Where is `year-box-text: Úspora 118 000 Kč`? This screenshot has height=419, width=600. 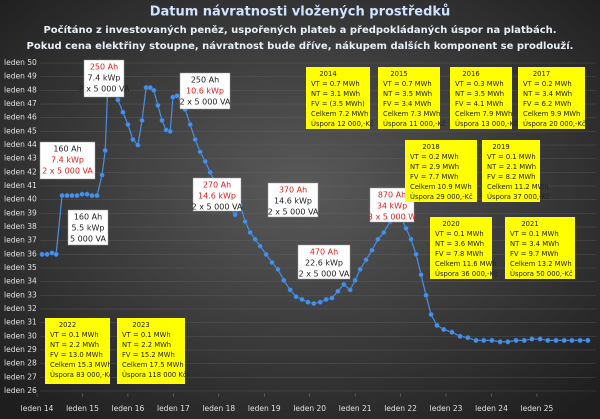
year-box-text: Úspora 118 000 Kč is located at coordinates (154, 374).